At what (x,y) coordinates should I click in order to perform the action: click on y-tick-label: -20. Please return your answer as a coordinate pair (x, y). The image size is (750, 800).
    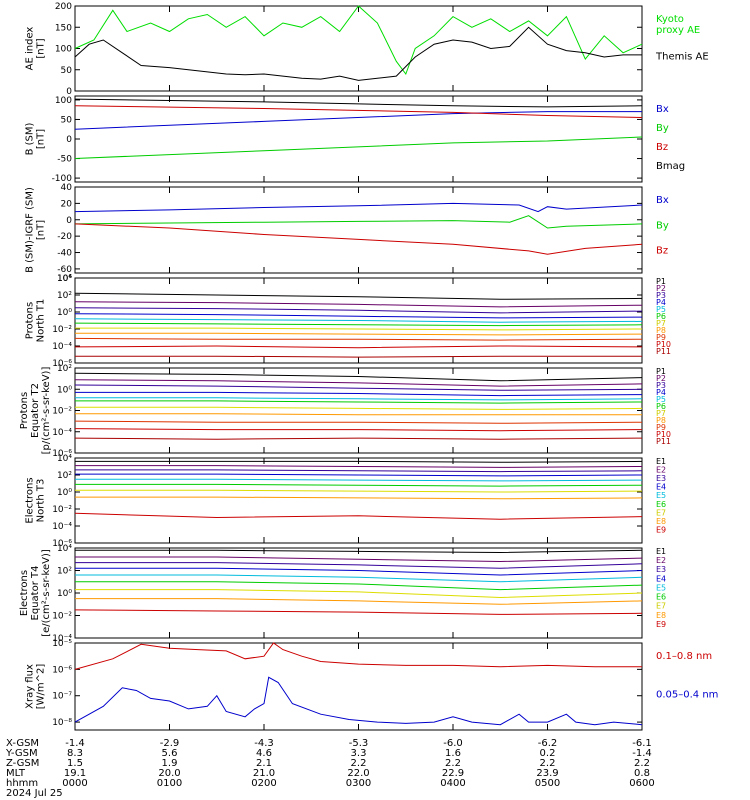
    Looking at the image, I should click on (64, 237).